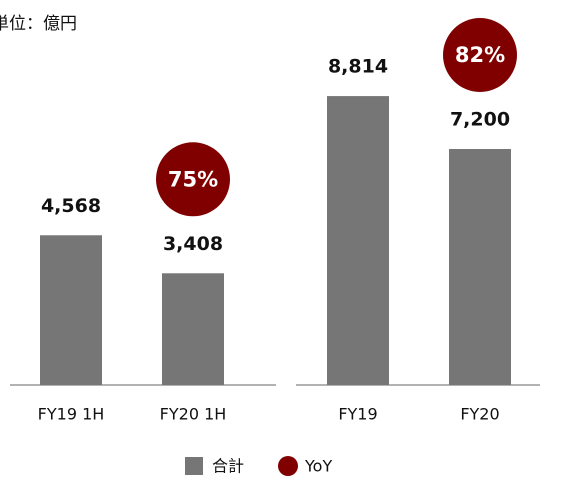 The image size is (575, 478). Describe the element at coordinates (71, 414) in the screenshot. I see `x-tick-label: FY19 1H` at that location.